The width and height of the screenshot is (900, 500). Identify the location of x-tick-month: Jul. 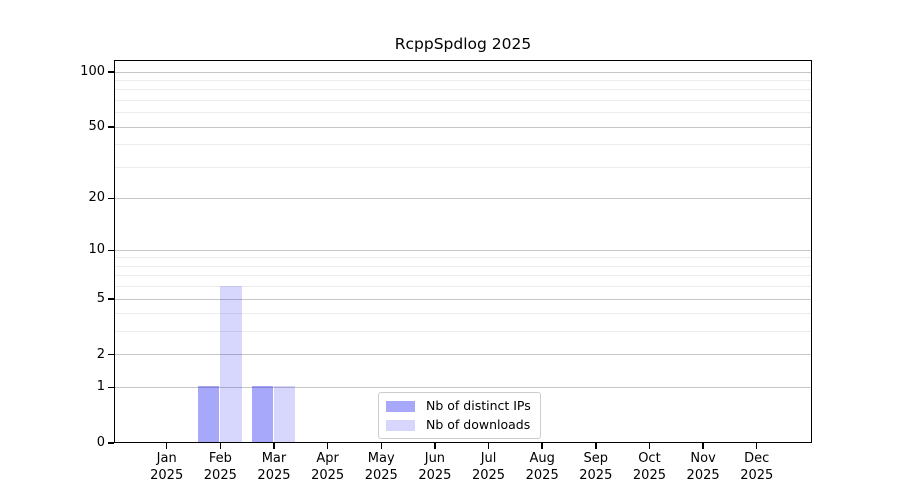
(488, 458).